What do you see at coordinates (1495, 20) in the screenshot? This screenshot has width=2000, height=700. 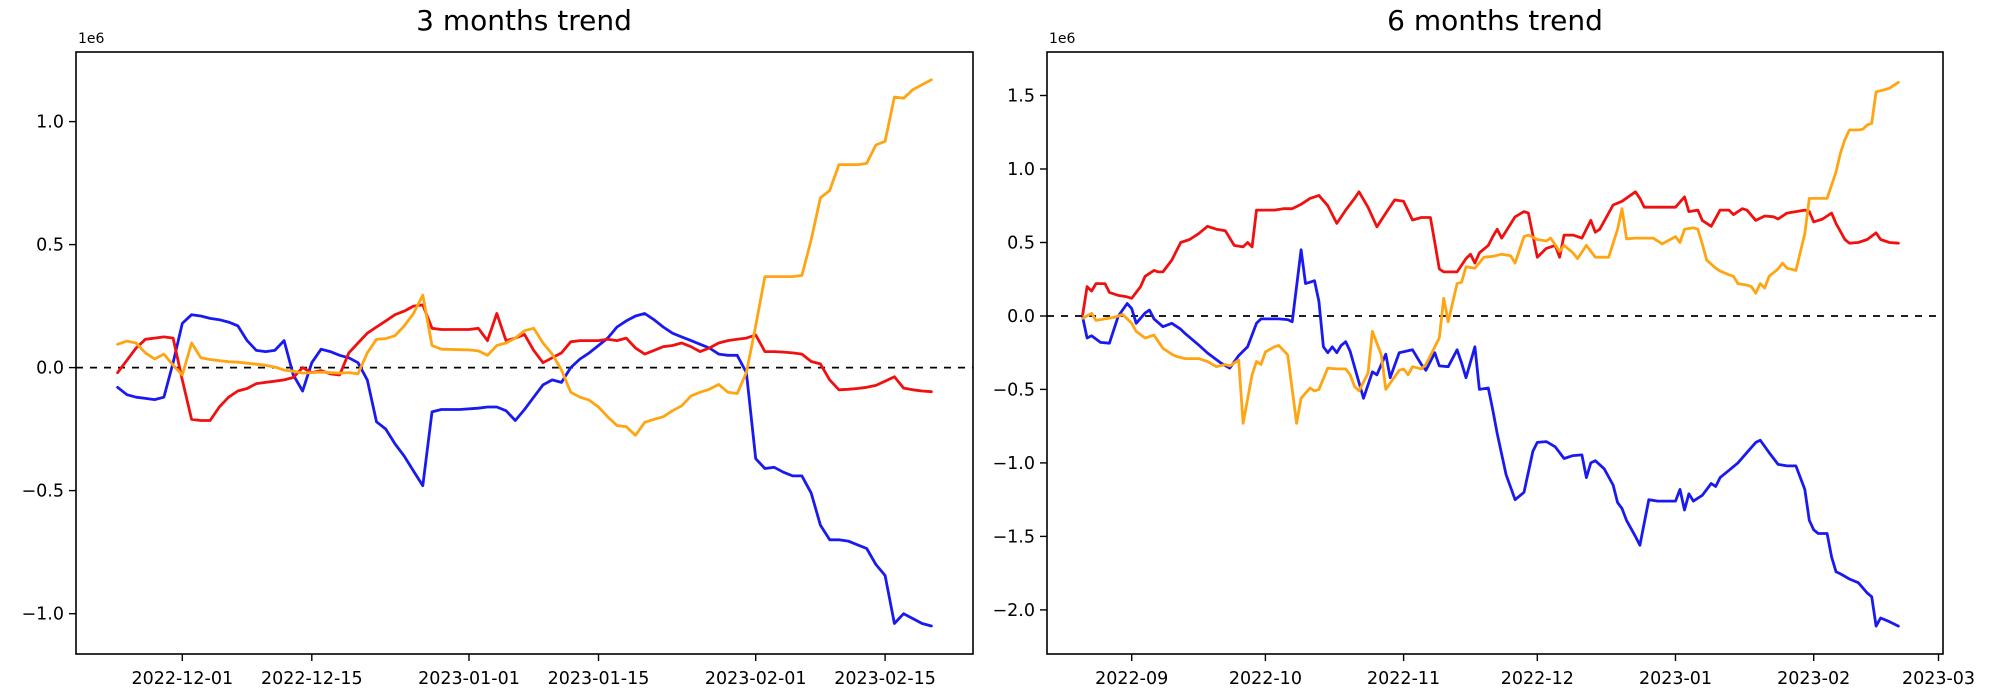 I see `right-chart-title: 6 months trend` at bounding box center [1495, 20].